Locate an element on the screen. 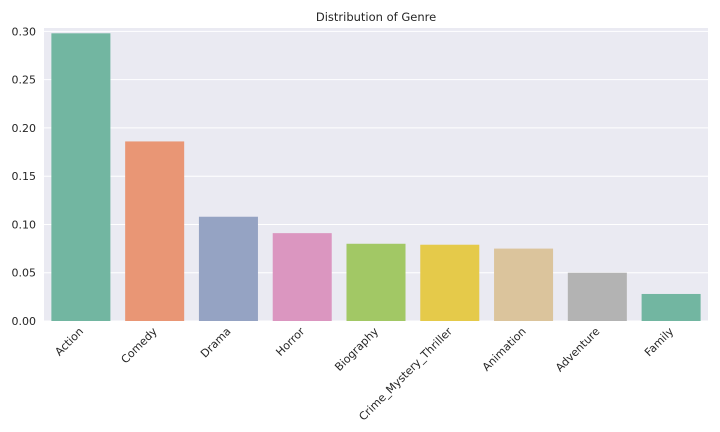 The height and width of the screenshot is (432, 720). y-tick-label: 0.20 is located at coordinates (24, 128).